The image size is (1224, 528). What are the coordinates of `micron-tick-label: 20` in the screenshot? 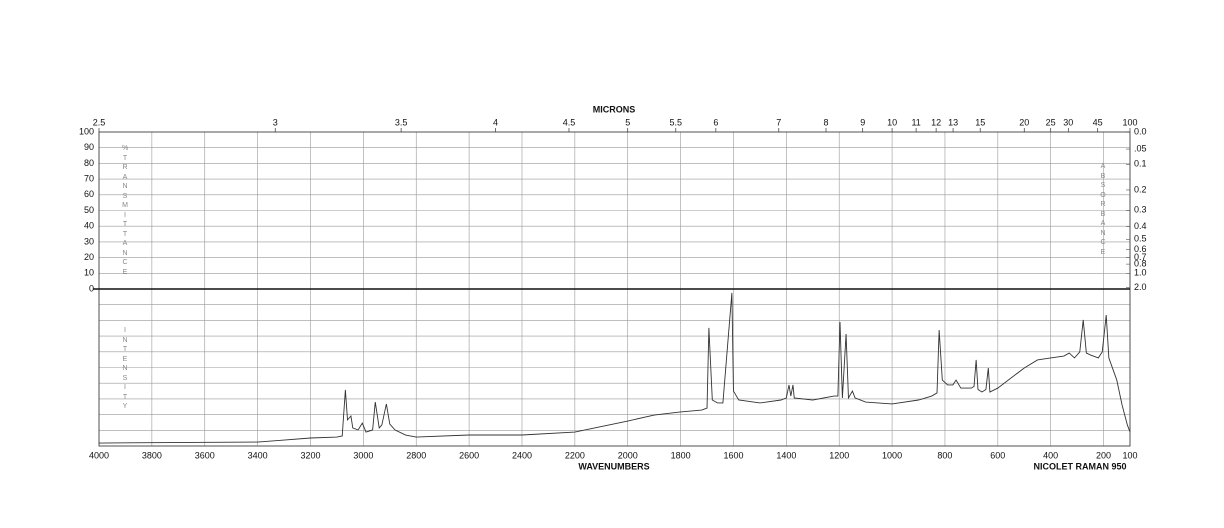 It's located at (1024, 122).